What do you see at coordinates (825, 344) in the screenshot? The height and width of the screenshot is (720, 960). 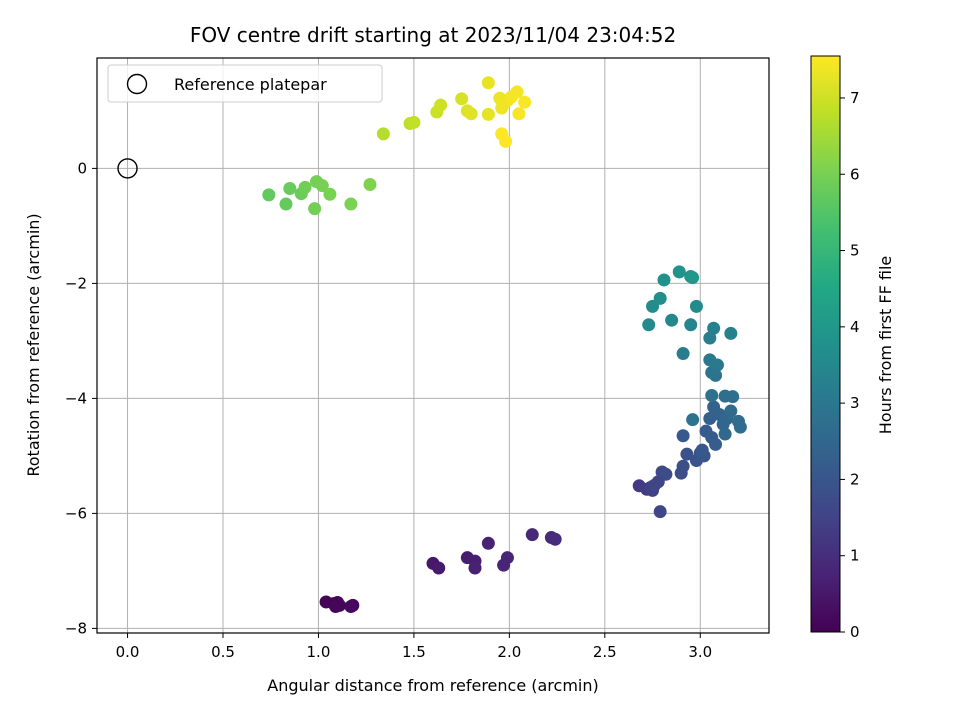 I see `colorbar` at bounding box center [825, 344].